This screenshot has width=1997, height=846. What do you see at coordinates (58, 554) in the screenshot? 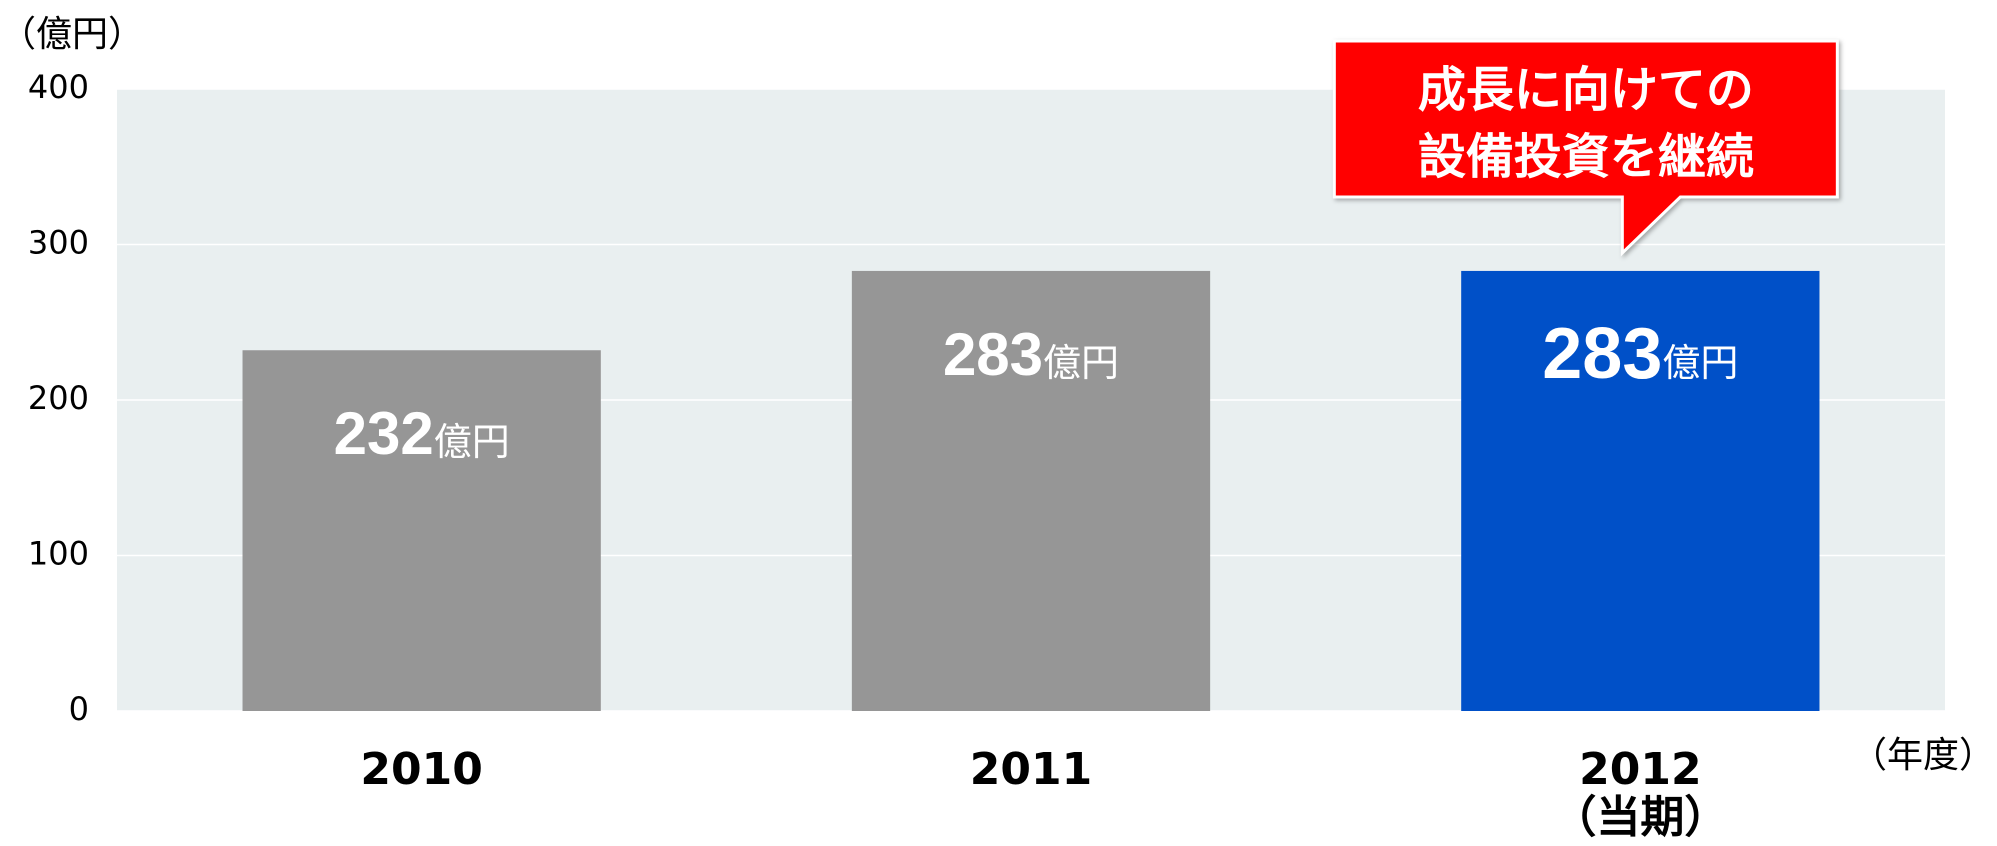
I see `y-tick-label: 100` at bounding box center [58, 554].